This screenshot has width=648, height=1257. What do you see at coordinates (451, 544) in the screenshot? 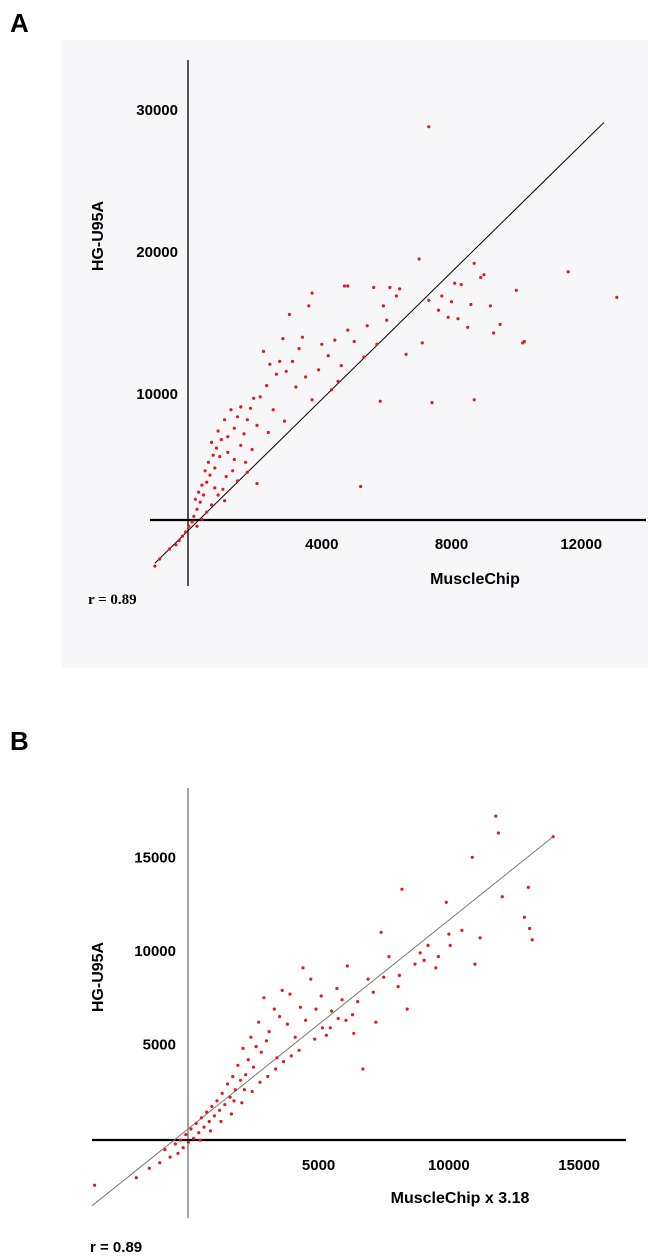
I see `panel-a-x-tick-label: 8000` at bounding box center [451, 544].